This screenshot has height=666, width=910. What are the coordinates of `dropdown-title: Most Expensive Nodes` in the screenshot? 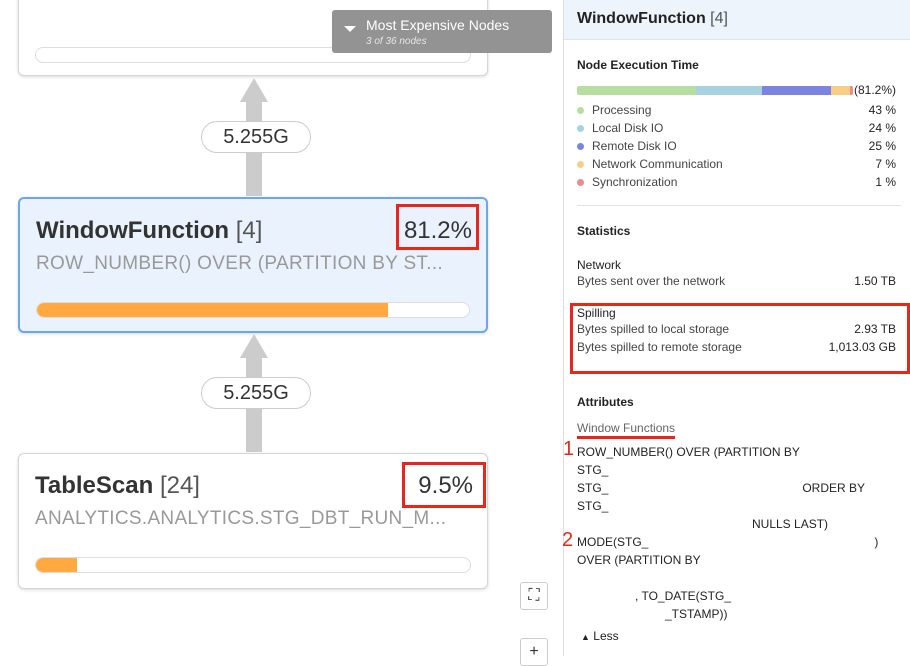 It's located at (438, 25).